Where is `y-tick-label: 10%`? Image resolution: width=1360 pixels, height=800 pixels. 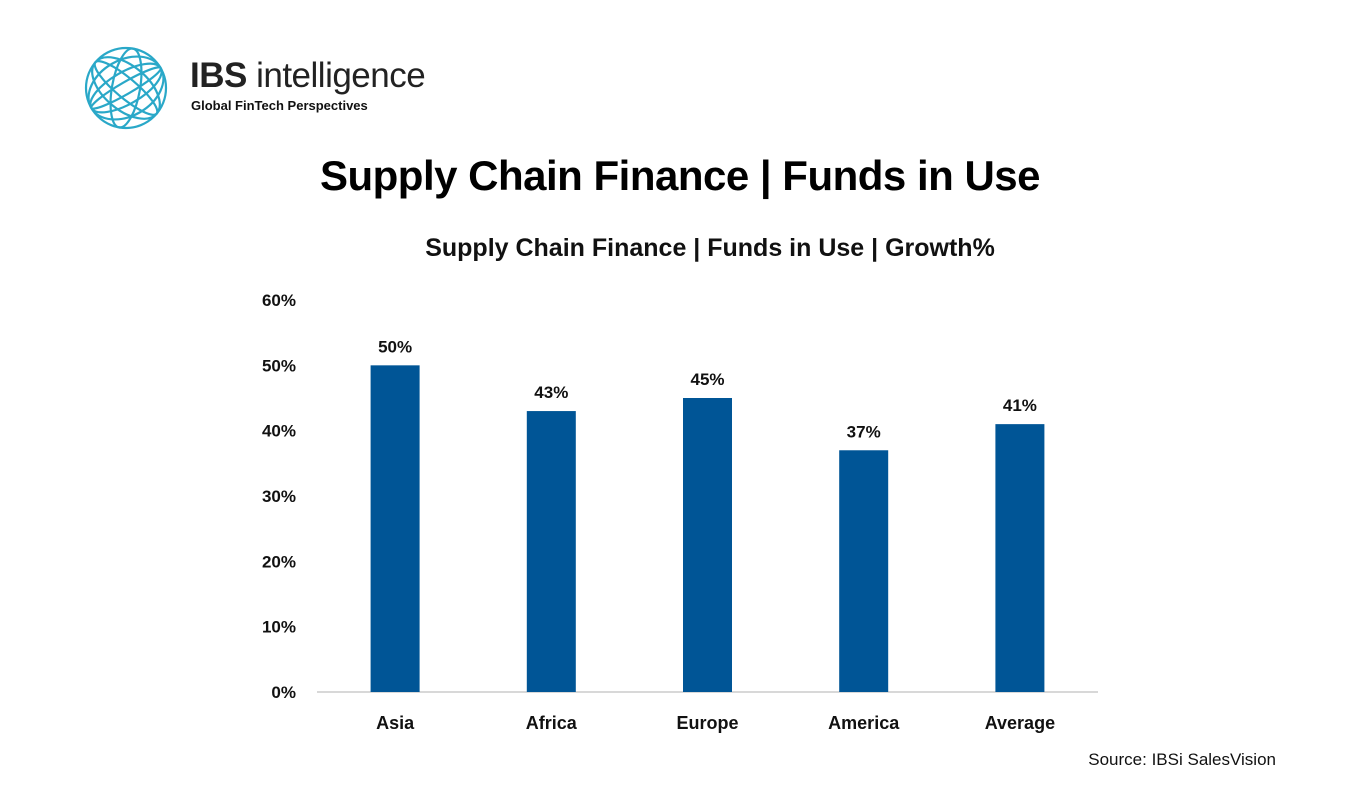
y-tick-label: 10% is located at coordinates (279, 627).